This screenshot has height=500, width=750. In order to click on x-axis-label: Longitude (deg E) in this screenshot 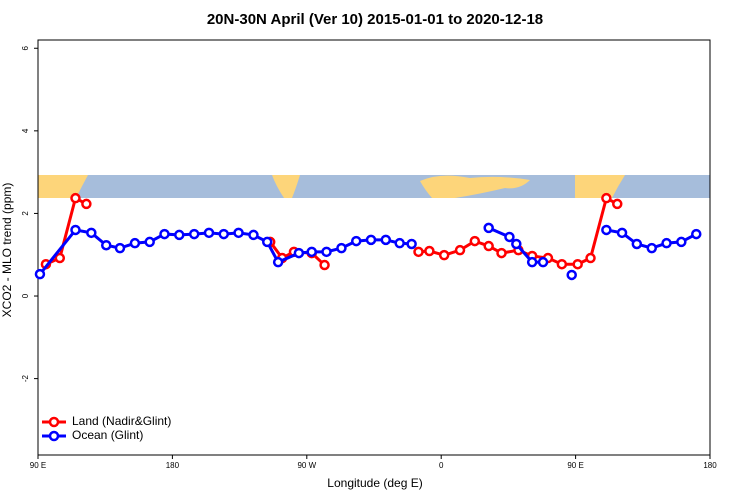, I will do `click(374, 483)`.